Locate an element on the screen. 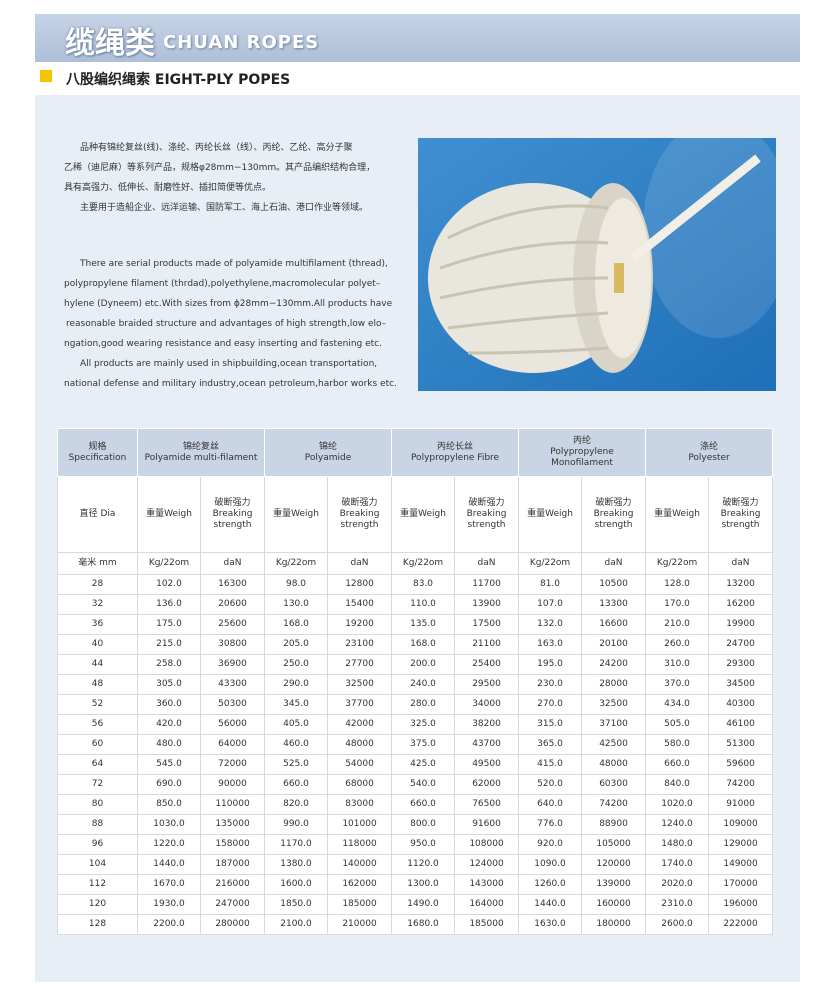 The width and height of the screenshot is (830, 1000). data-cell: 168.0 is located at coordinates (423, 644).